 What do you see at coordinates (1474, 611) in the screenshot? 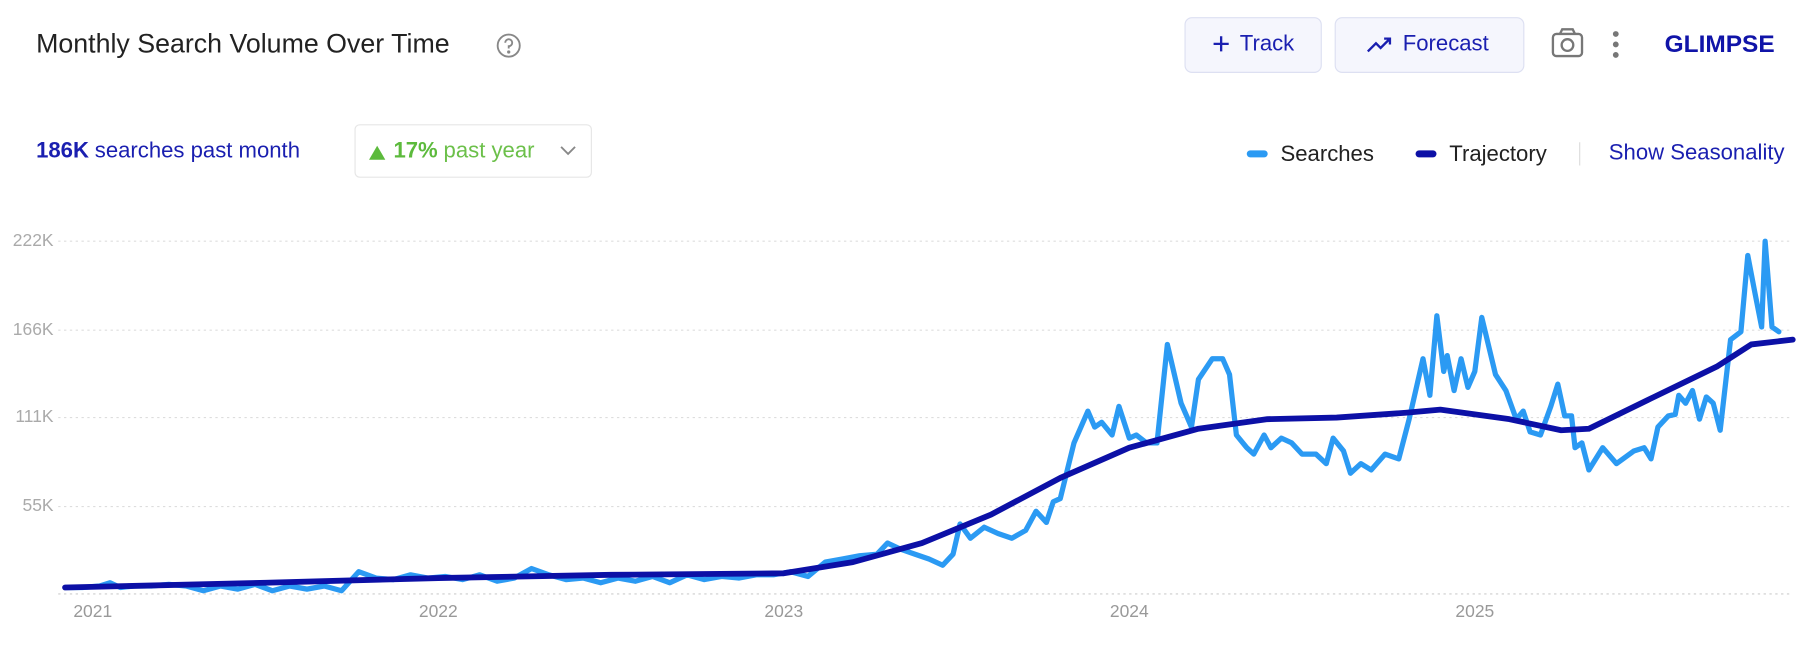
I see `x-tick-label: 2025` at bounding box center [1474, 611].